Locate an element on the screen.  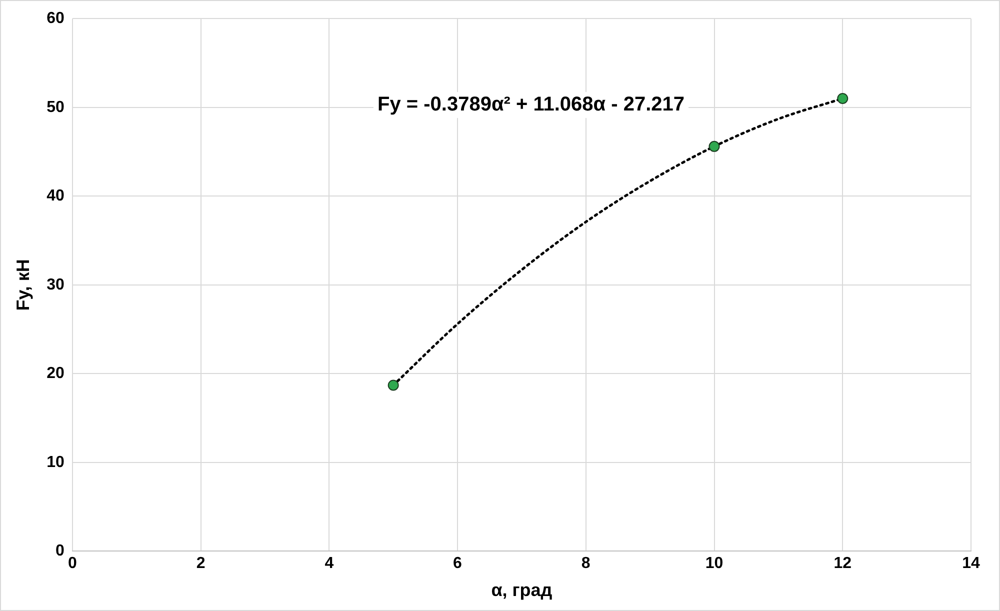
y-axis-title: Fy, кН is located at coordinates (22, 285).